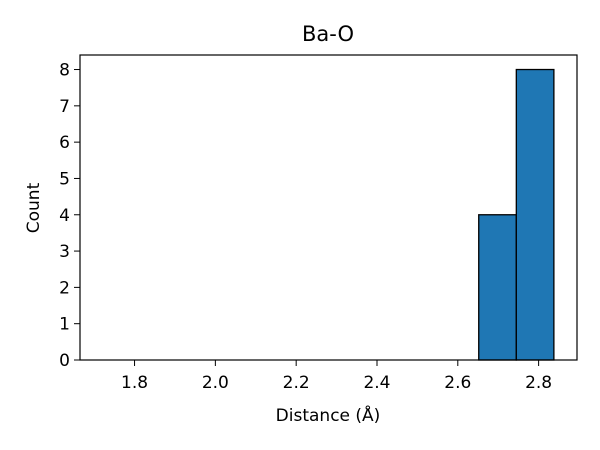 The width and height of the screenshot is (600, 450). Describe the element at coordinates (64, 325) in the screenshot. I see `y-tick-label: 1` at that location.